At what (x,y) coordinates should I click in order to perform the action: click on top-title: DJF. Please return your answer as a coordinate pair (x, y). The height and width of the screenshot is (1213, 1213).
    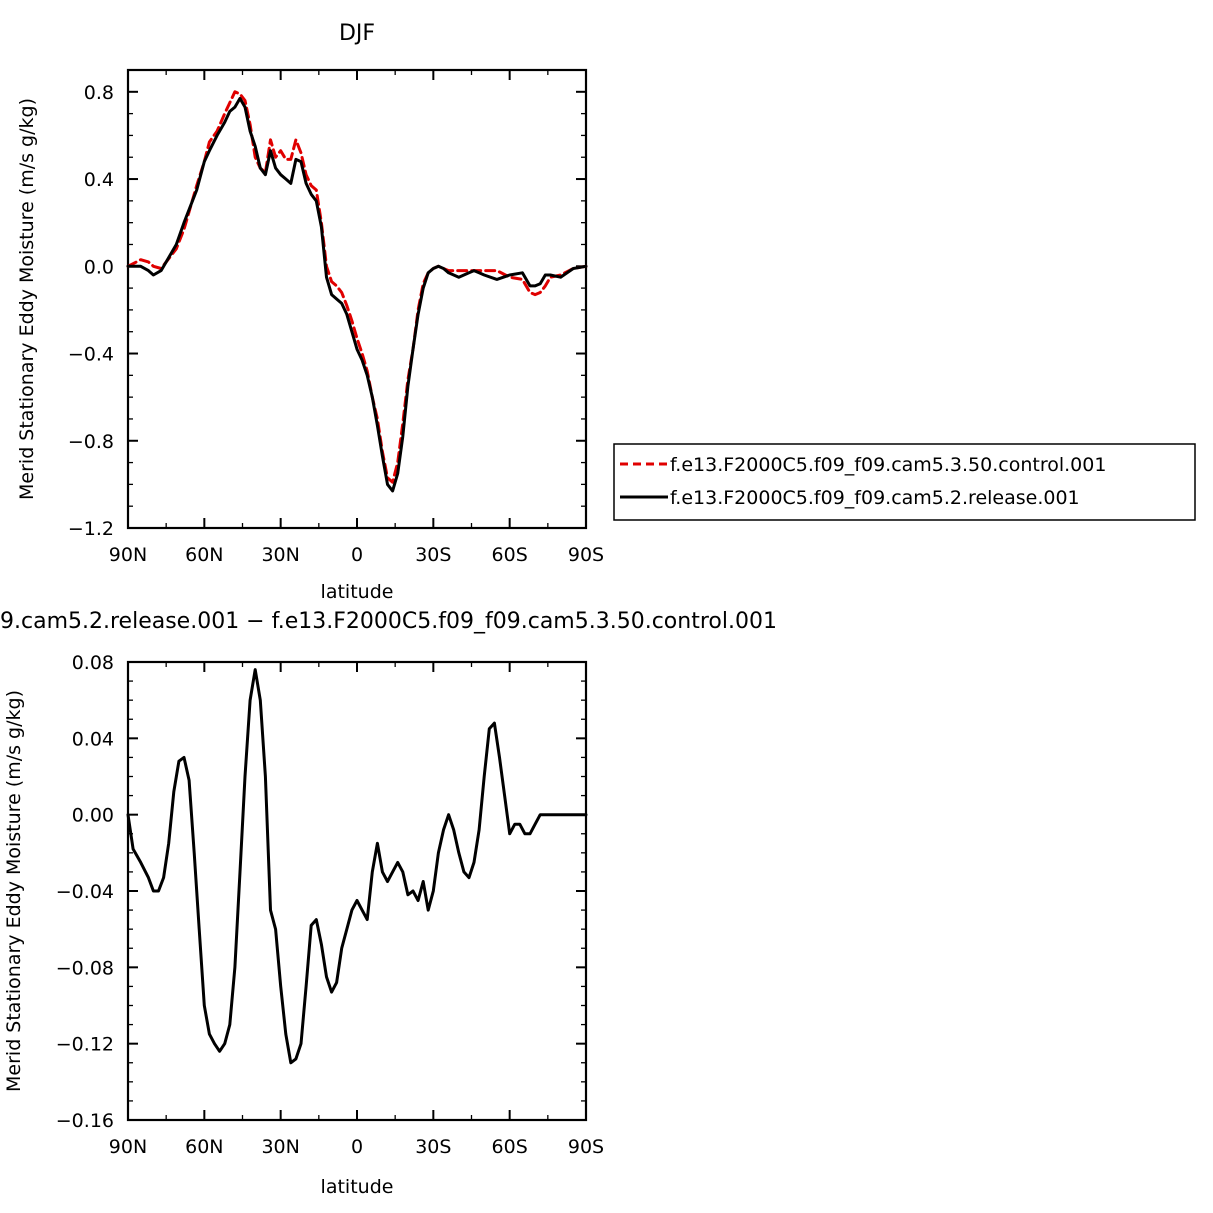
    Looking at the image, I should click on (357, 33).